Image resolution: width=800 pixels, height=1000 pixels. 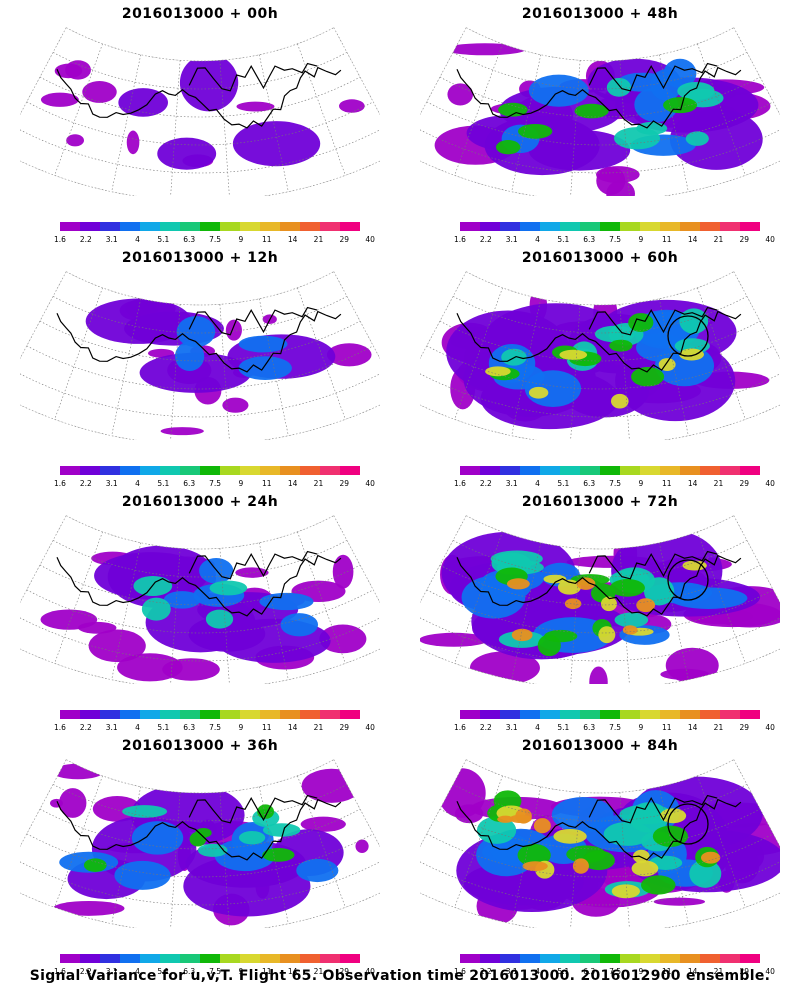 I want to click on variance-field, so click(x=202, y=112).